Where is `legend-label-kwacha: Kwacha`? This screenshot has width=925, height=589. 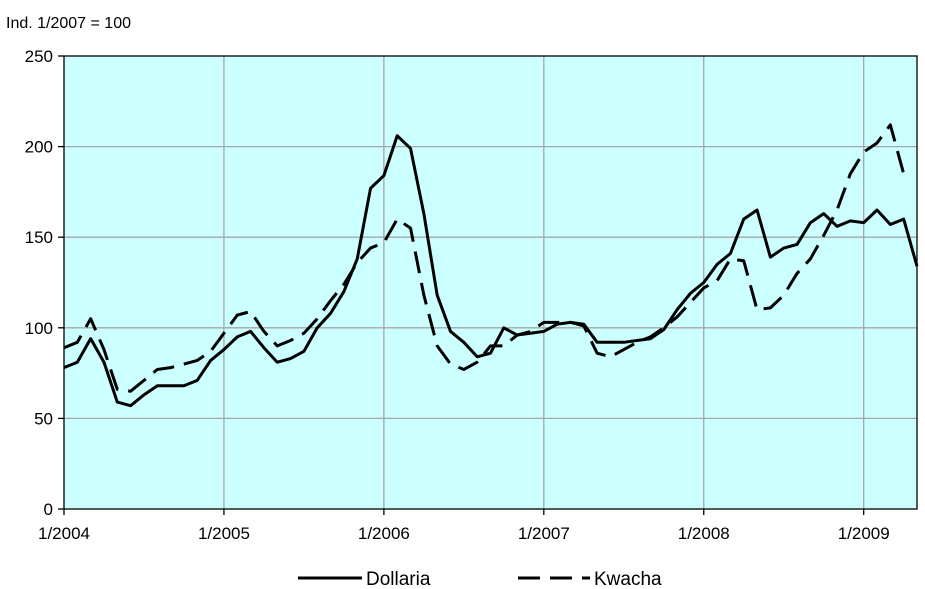
legend-label-kwacha: Kwacha is located at coordinates (628, 579).